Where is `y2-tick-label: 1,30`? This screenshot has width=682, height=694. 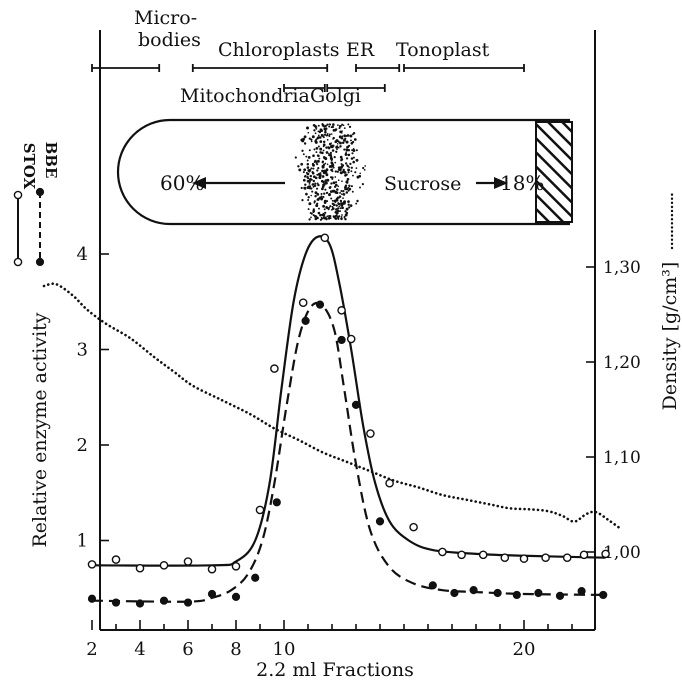 y2-tick-label: 1,30 is located at coordinates (622, 268).